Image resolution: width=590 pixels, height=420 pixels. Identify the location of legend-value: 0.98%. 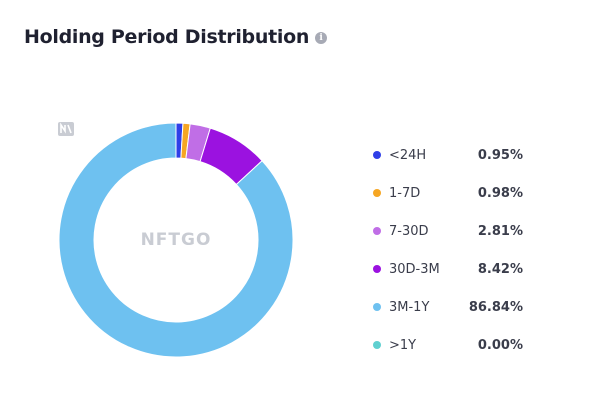
(500, 193).